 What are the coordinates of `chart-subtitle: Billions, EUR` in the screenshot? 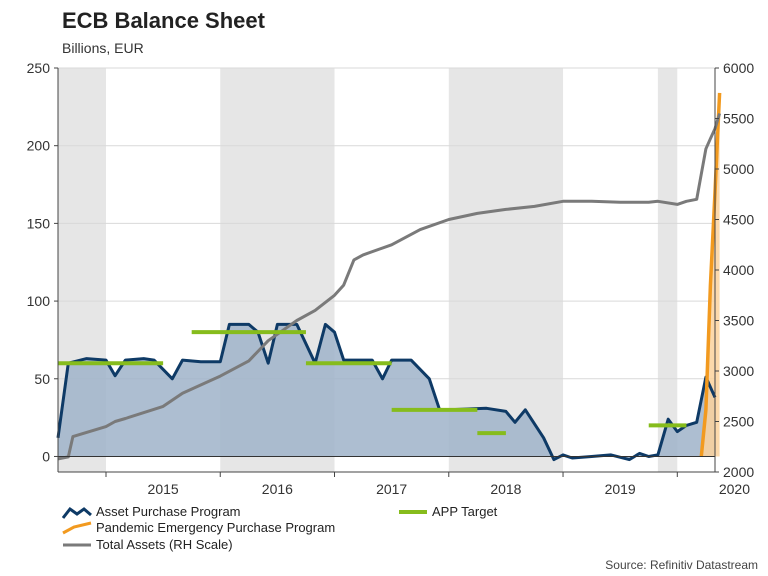 It's located at (103, 48).